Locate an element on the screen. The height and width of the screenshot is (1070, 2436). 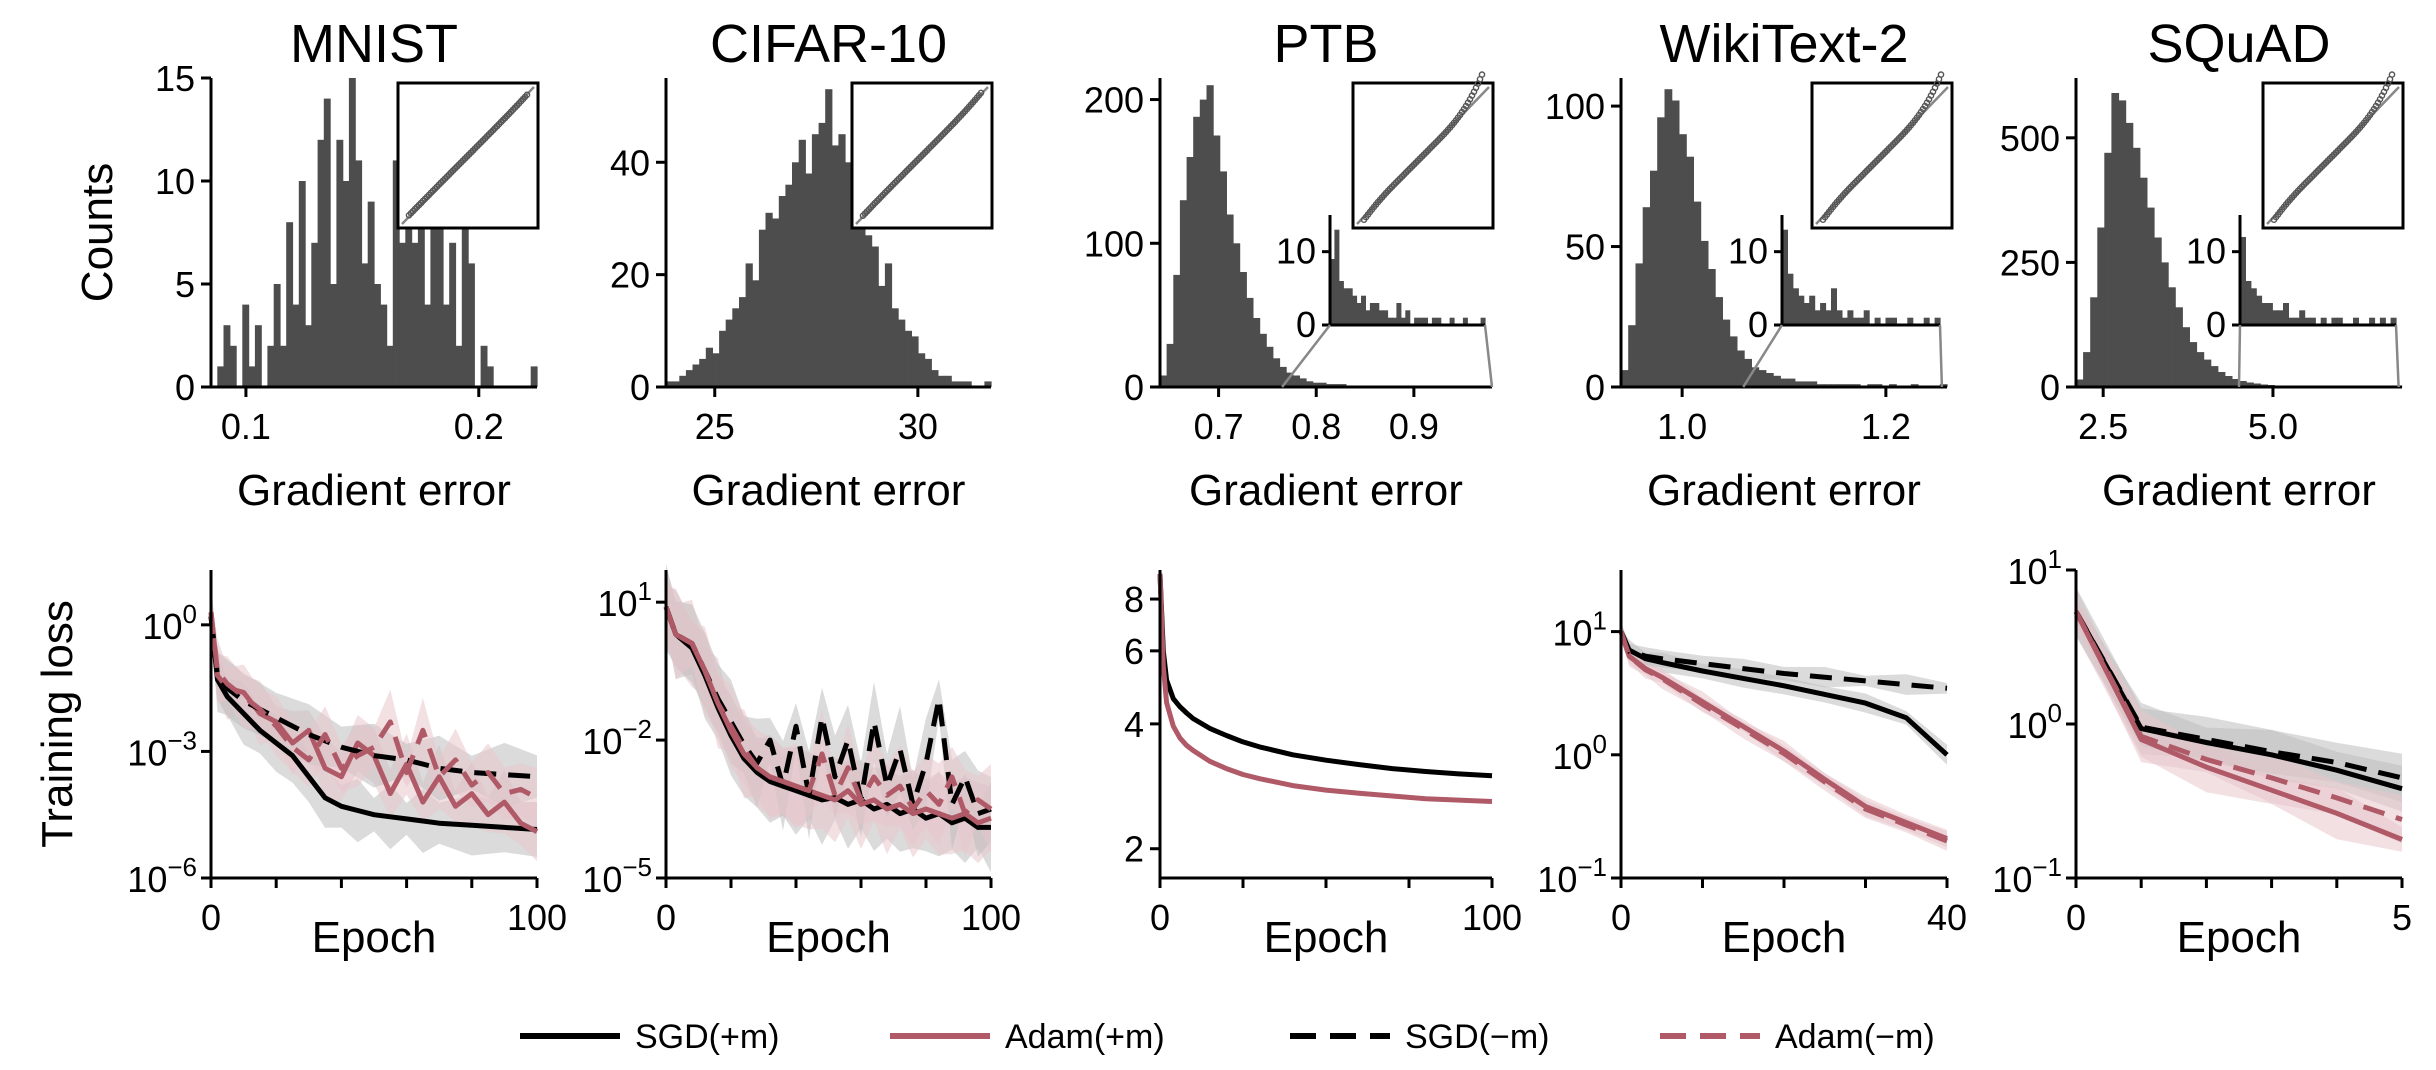
y-tick-label: 0 is located at coordinates (1134, 387).